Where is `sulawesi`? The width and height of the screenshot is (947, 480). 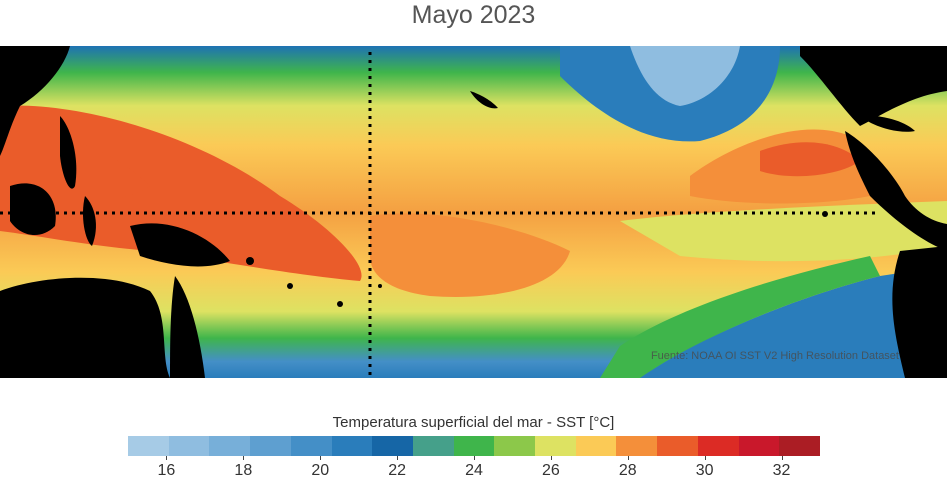 sulawesi is located at coordinates (89, 221).